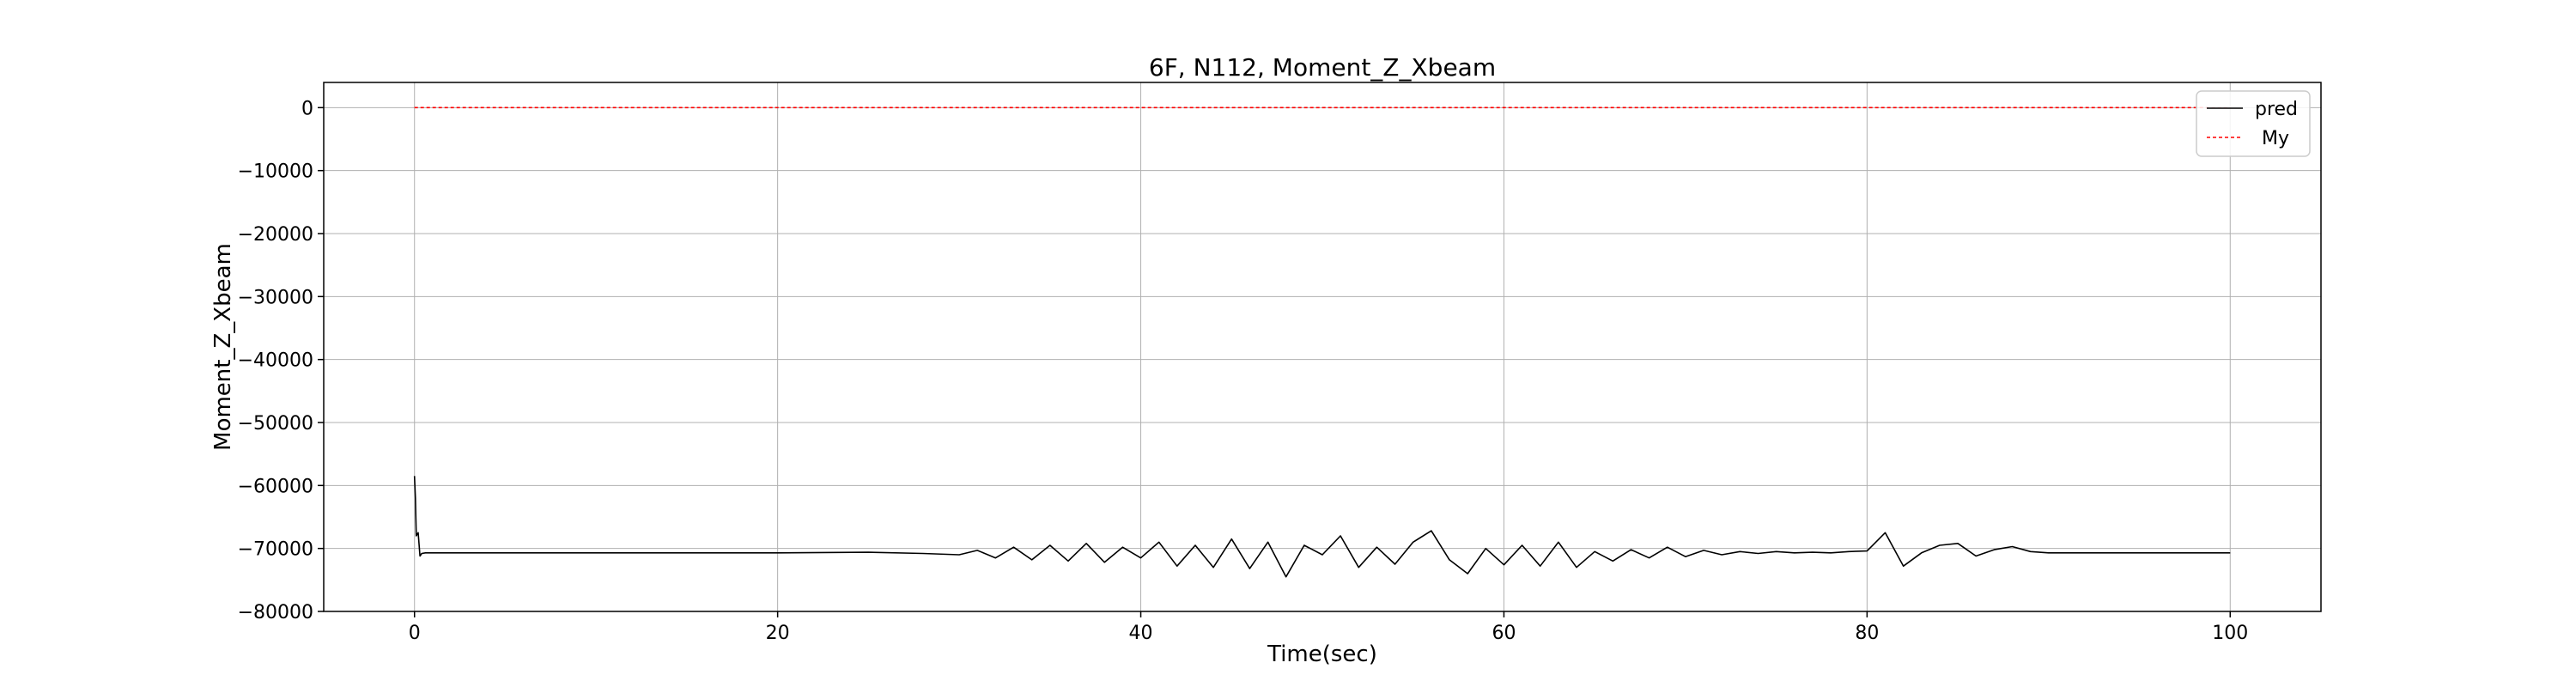 The image size is (2576, 687). I want to click on y-tick-label: −60000, so click(275, 486).